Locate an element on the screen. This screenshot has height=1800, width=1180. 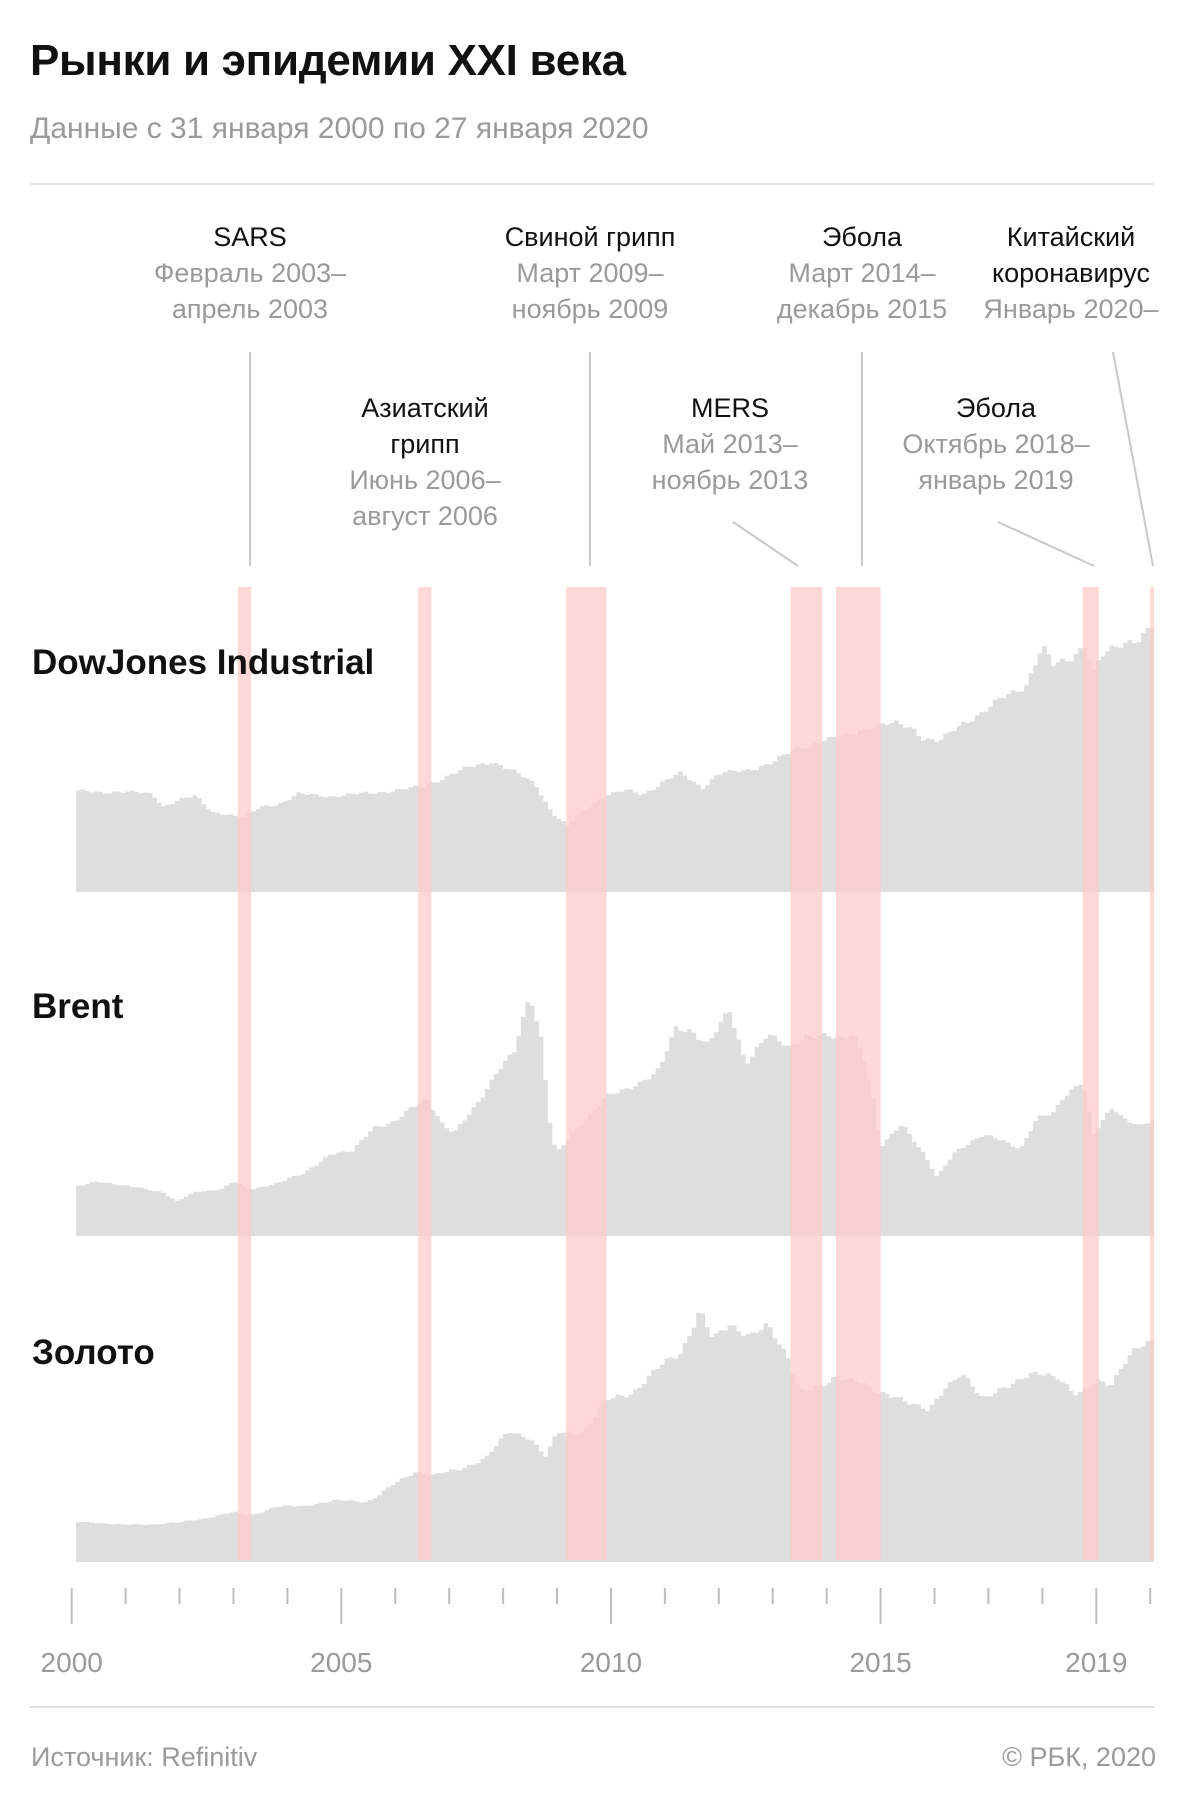
series-label: DowJones Industrial is located at coordinates (203, 662).